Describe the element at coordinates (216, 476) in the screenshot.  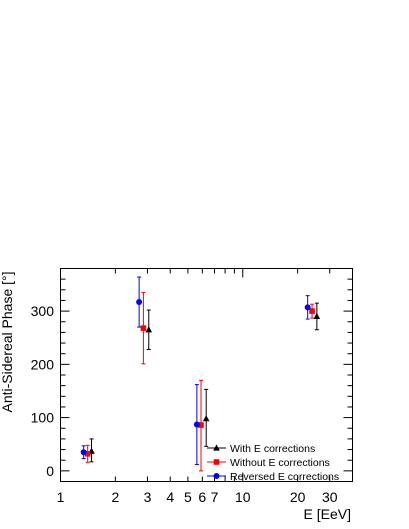
I see `legend-circle-marker` at that location.